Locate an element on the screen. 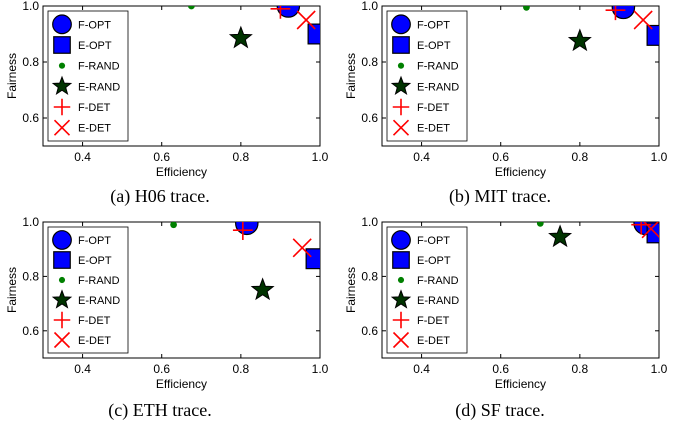 The height and width of the screenshot is (428, 678). x-tick-label: 0.4 is located at coordinates (421, 369).